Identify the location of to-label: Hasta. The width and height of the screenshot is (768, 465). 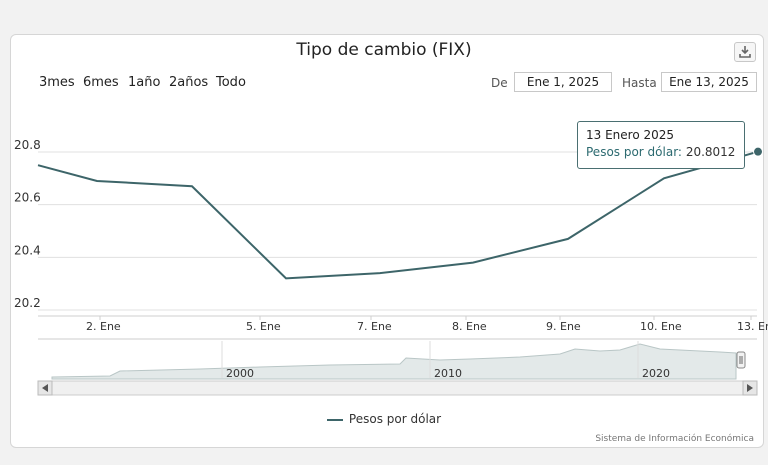
(639, 83).